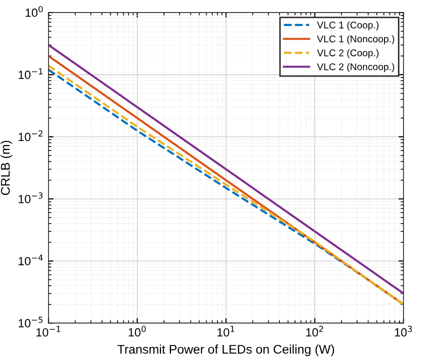  What do you see at coordinates (30, 136) in the screenshot?
I see `y-tick-label: 10$^{−2}$` at bounding box center [30, 136].